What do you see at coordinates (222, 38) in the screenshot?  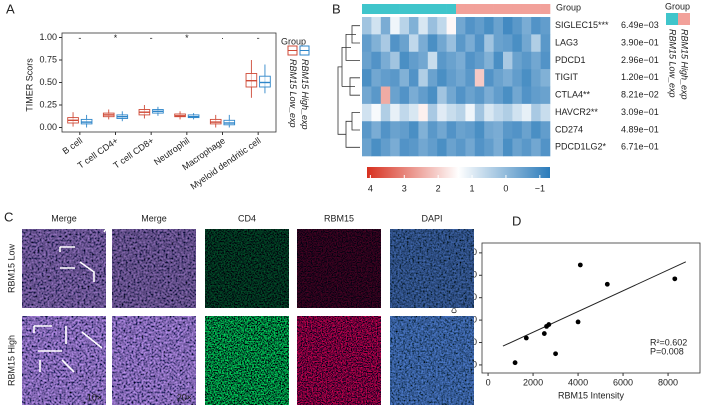 I see `significance: ·` at bounding box center [222, 38].